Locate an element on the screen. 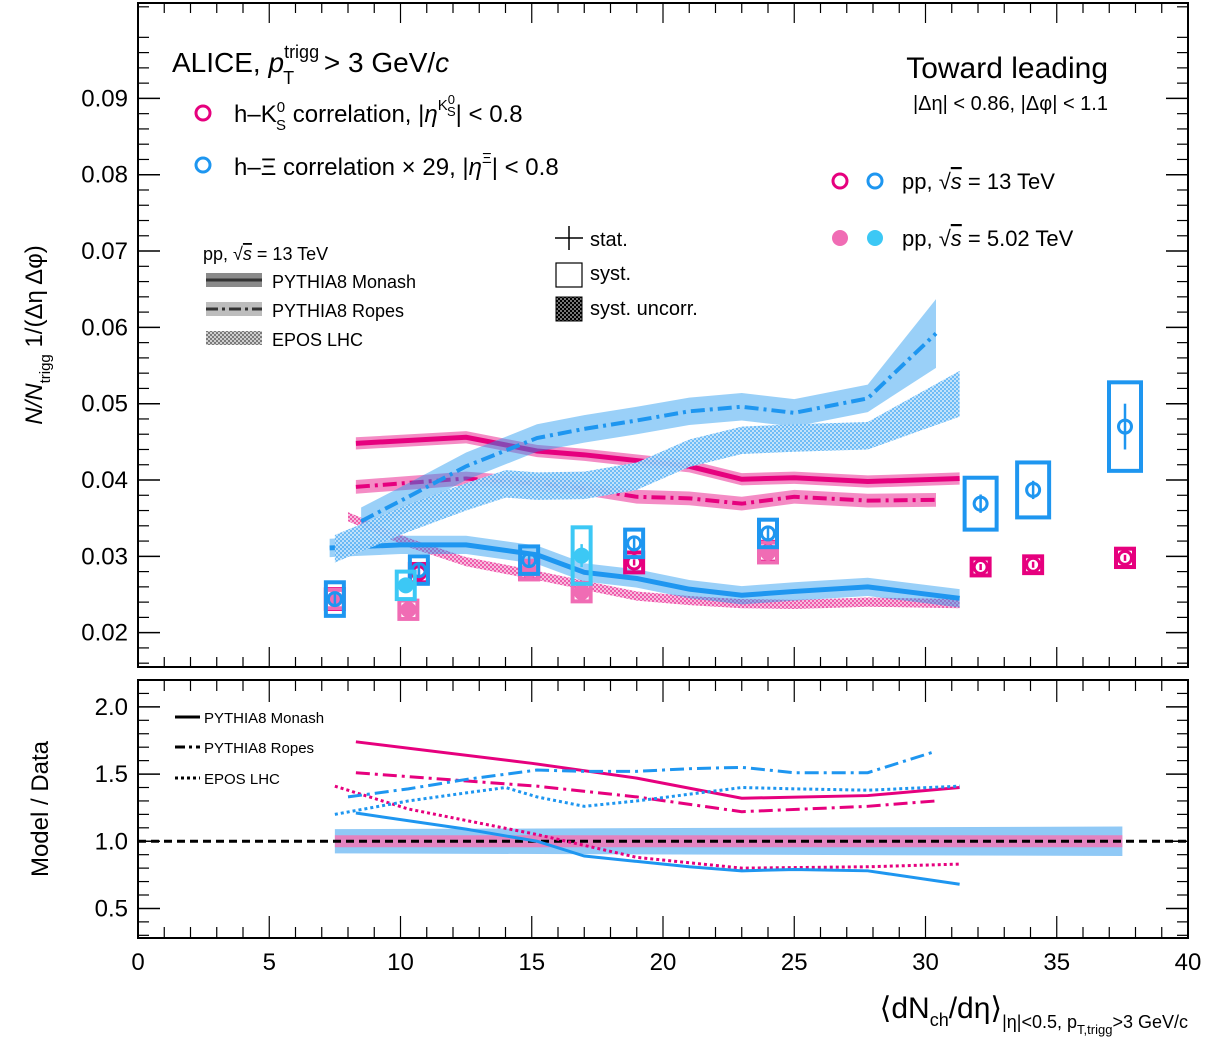 The height and width of the screenshot is (1044, 1219). header-collab: ALICE, ptrigg T > 3 GeV/c is located at coordinates (310, 65).